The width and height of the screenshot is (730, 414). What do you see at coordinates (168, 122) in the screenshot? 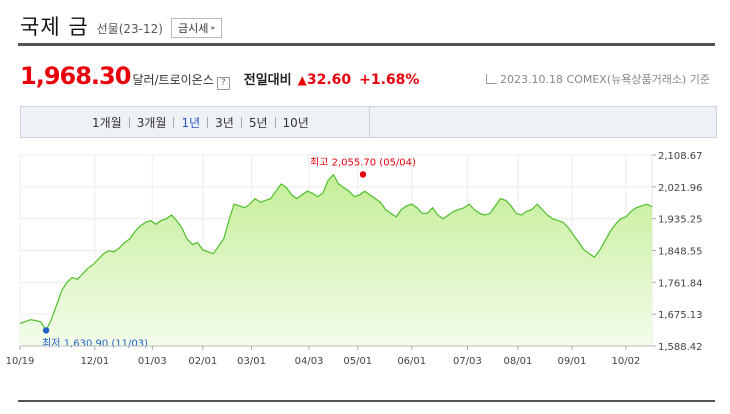
I see `period-tabs: 1개월 3개월 1년 3년 5년 10년` at bounding box center [168, 122].